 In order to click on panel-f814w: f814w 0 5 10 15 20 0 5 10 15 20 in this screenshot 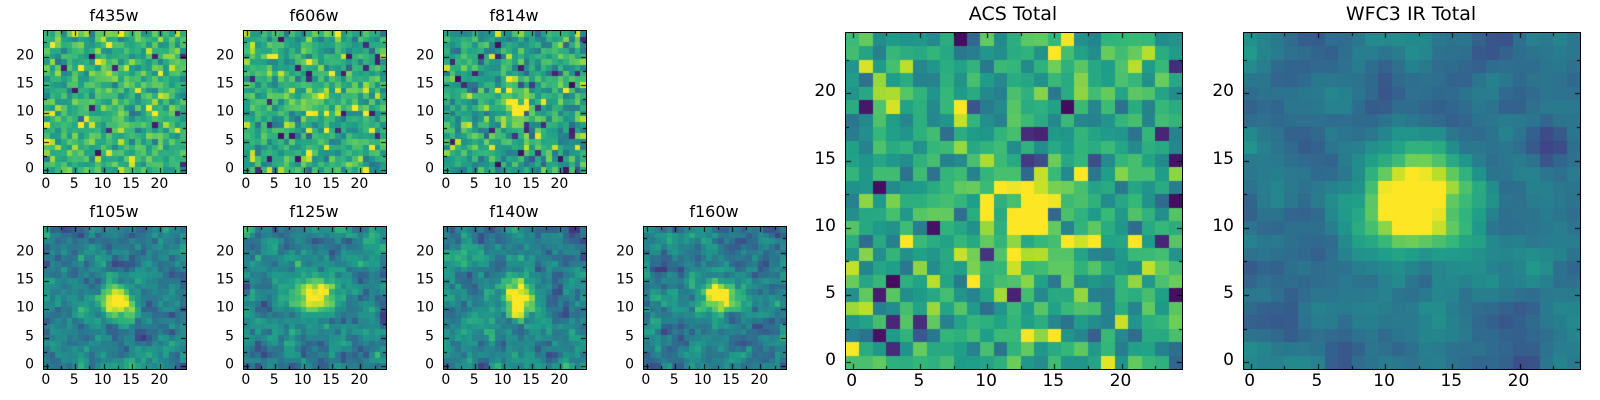, I will do `click(501, 98)`.